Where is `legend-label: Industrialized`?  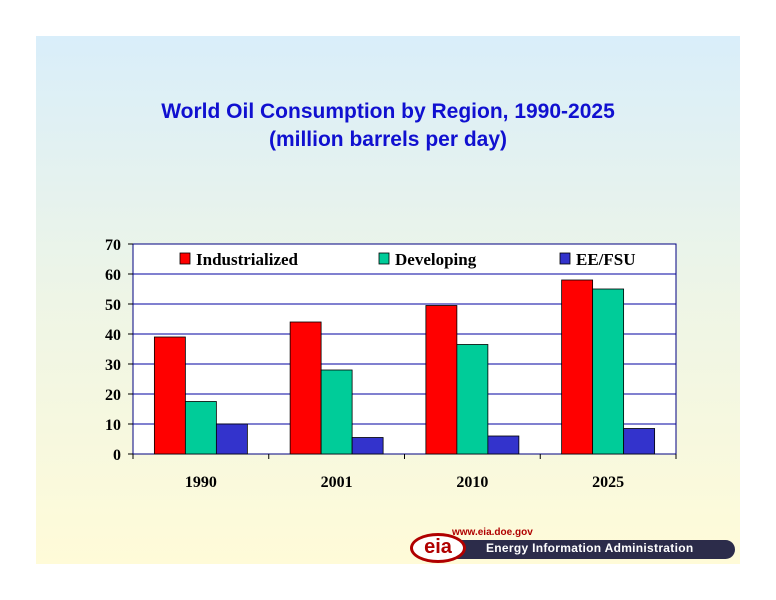 legend-label: Industrialized is located at coordinates (247, 259).